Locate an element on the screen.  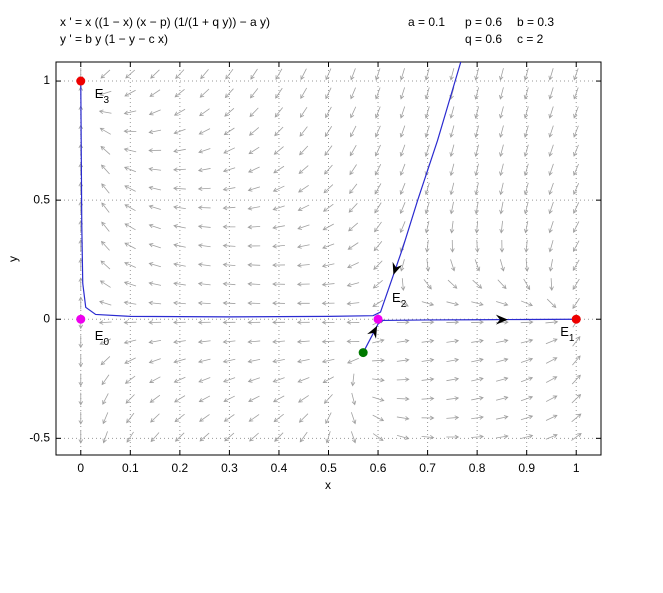
param: c = 2 is located at coordinates (530, 39).